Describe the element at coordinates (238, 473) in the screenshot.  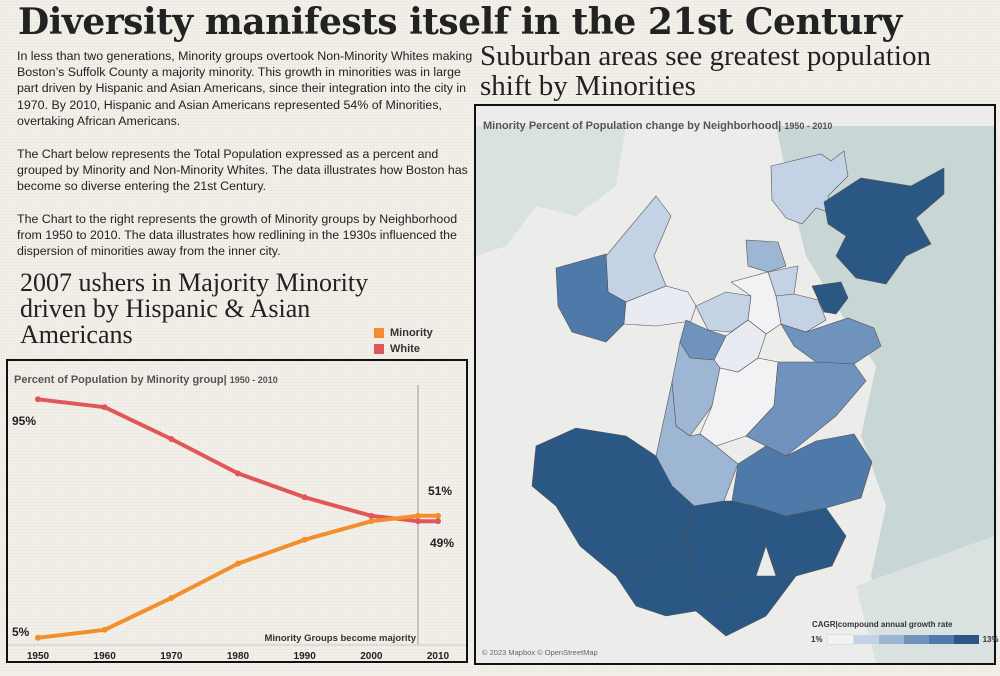
I see `data-point-white-1980` at that location.